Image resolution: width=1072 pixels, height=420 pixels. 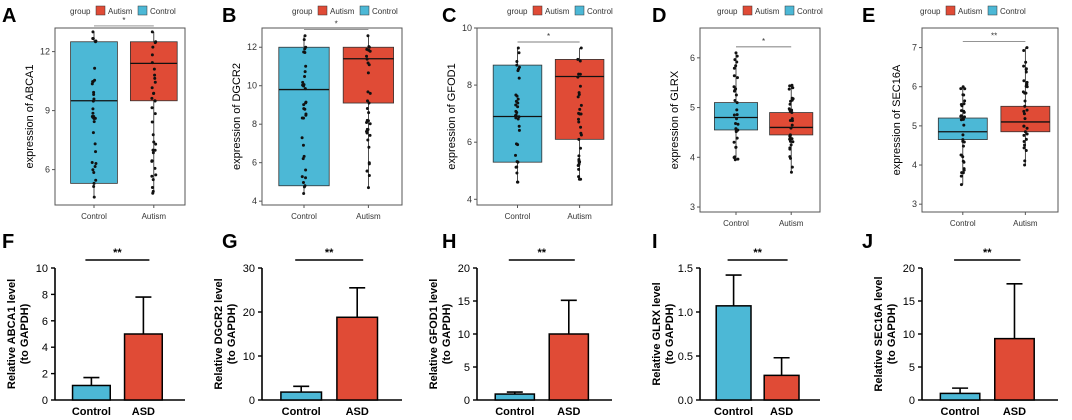 I want to click on legend-title: group, so click(x=930, y=11).